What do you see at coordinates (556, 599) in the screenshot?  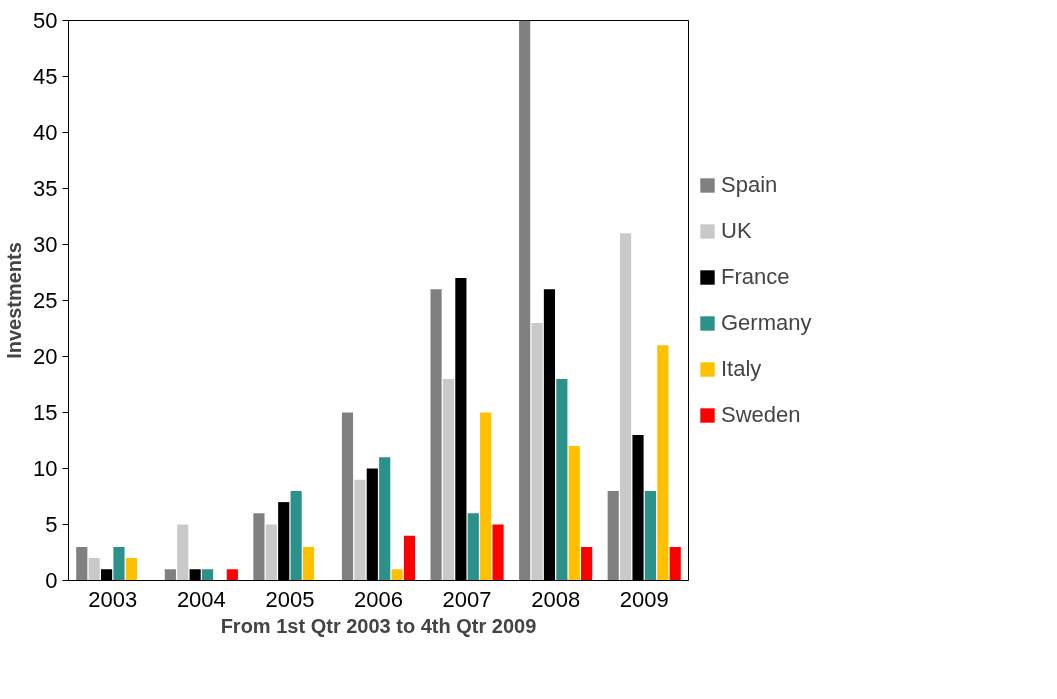 I see `x-tick-label: 2008` at bounding box center [556, 599].